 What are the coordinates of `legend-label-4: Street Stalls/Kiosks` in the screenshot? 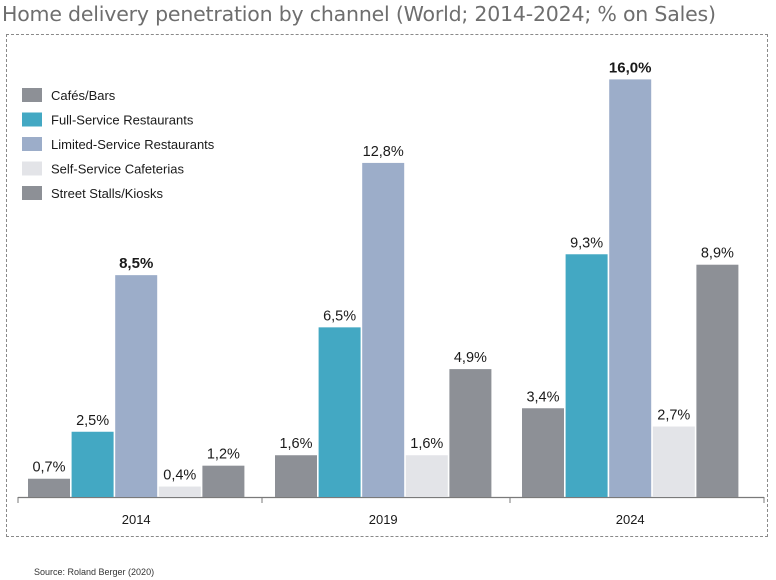 It's located at (107, 193).